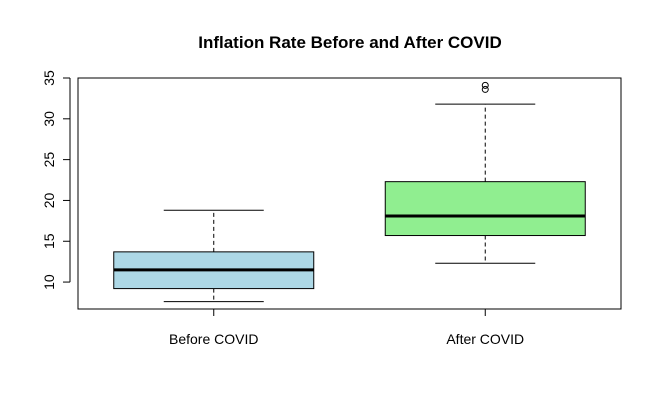 This screenshot has width=661, height=413. What do you see at coordinates (49, 119) in the screenshot?
I see `y-tick-label-30: 30` at bounding box center [49, 119].